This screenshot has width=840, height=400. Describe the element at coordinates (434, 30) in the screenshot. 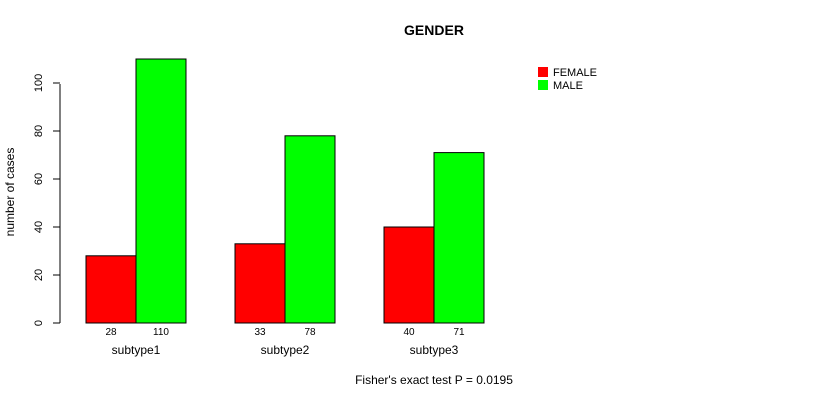

I see `chart-title: GENDER` at that location.